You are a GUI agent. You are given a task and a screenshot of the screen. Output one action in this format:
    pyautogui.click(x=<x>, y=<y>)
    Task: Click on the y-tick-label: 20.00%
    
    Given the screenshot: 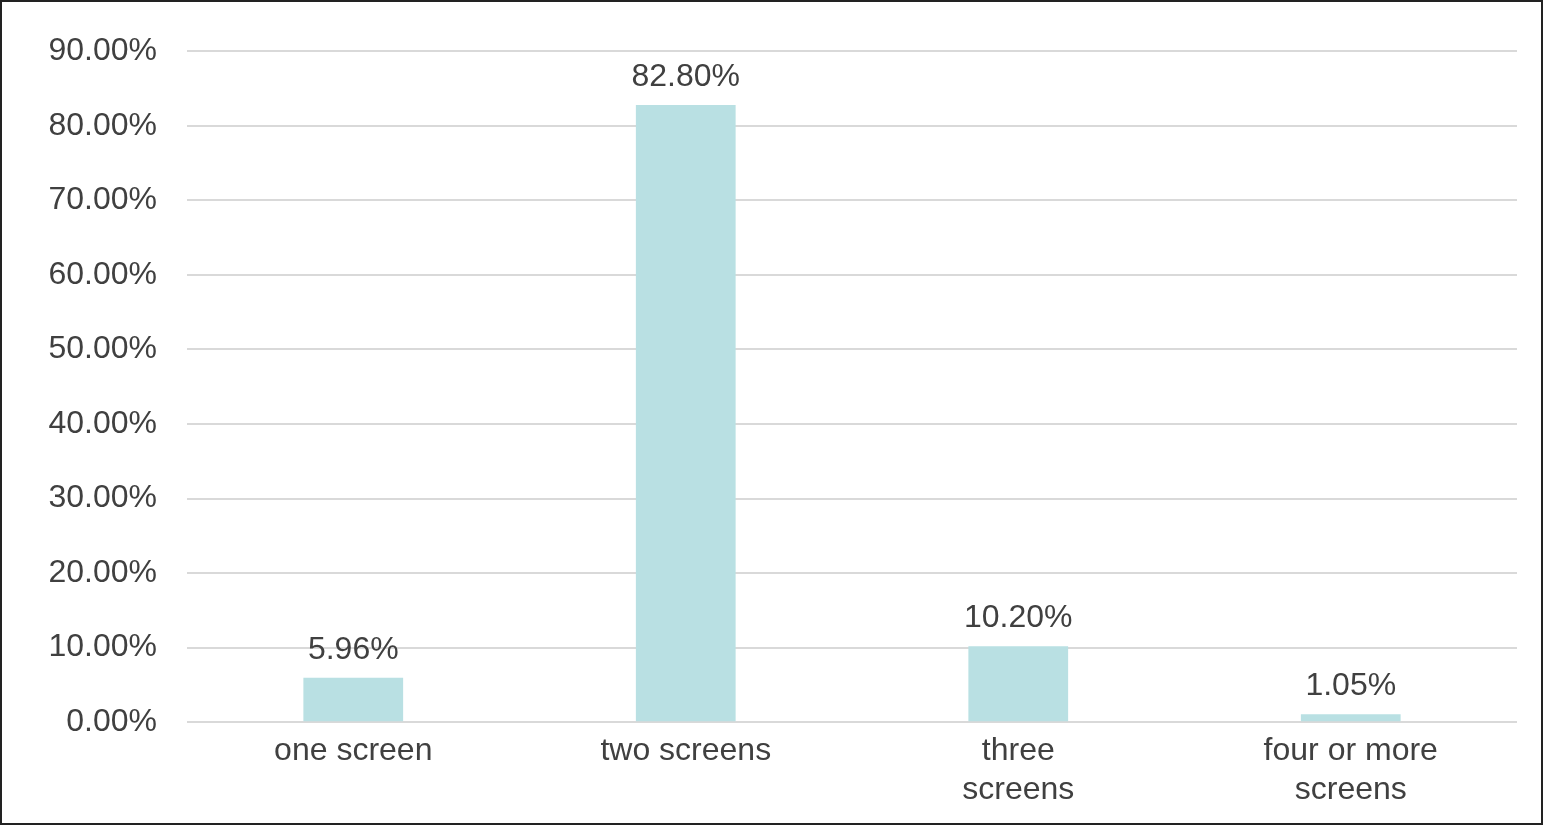 What is the action you would take?
    pyautogui.click(x=102, y=570)
    